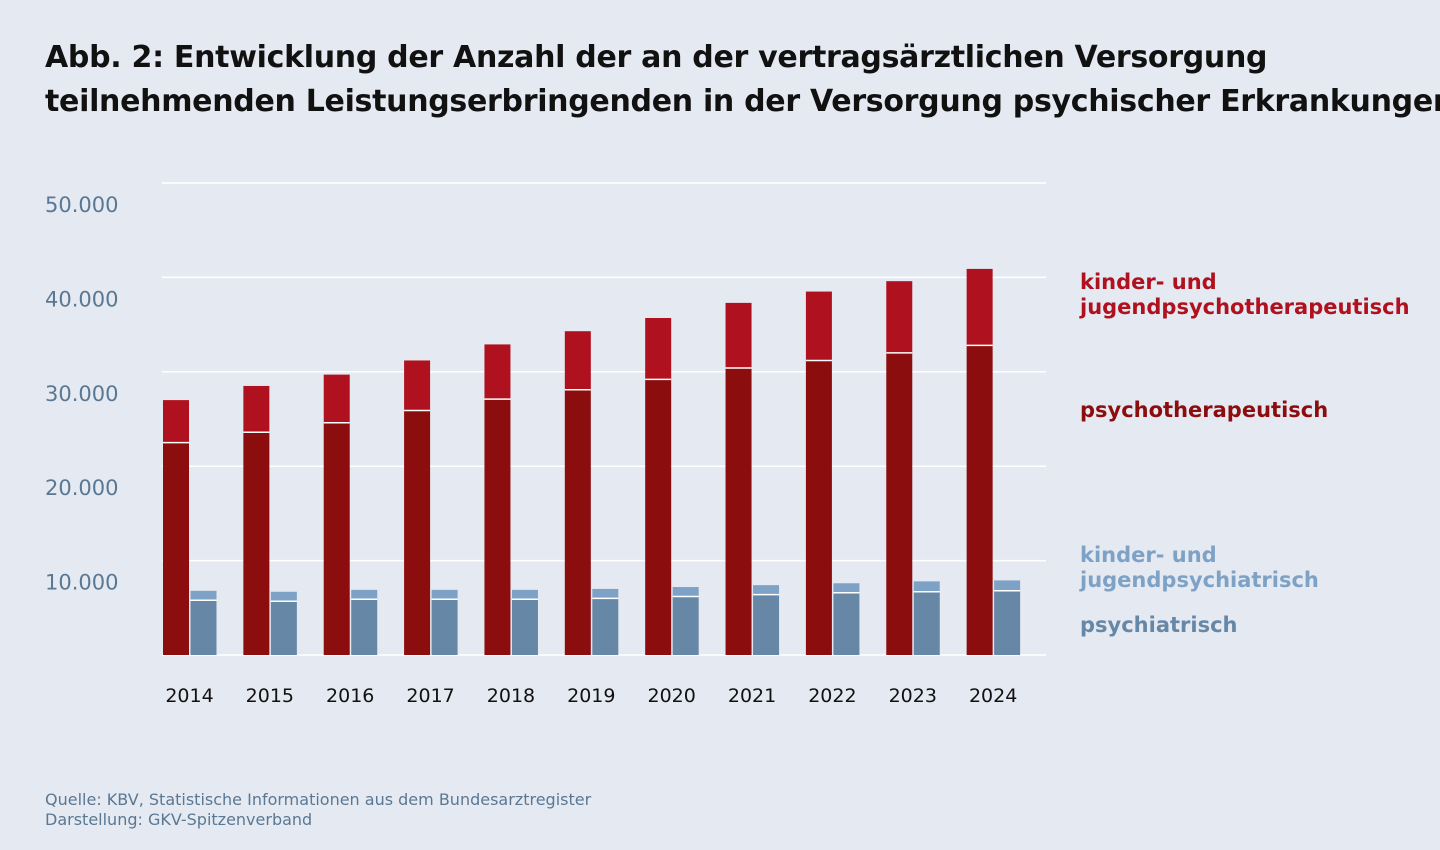  What do you see at coordinates (979, 500) in the screenshot?
I see `bar-psychotherapie-base-2024` at bounding box center [979, 500].